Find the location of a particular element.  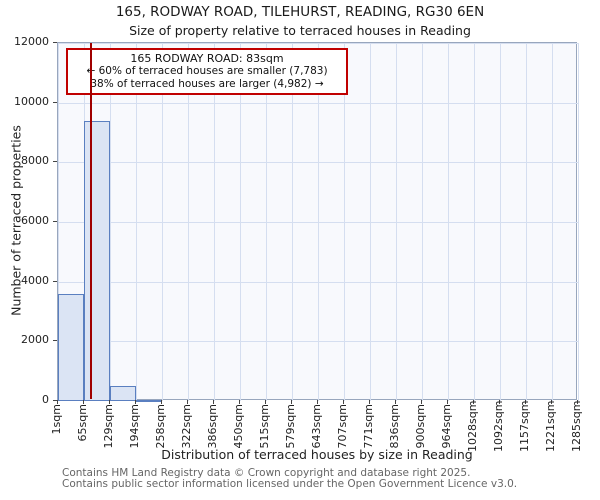

x-tick-label: 386sqm is located at coordinates (212, 426).